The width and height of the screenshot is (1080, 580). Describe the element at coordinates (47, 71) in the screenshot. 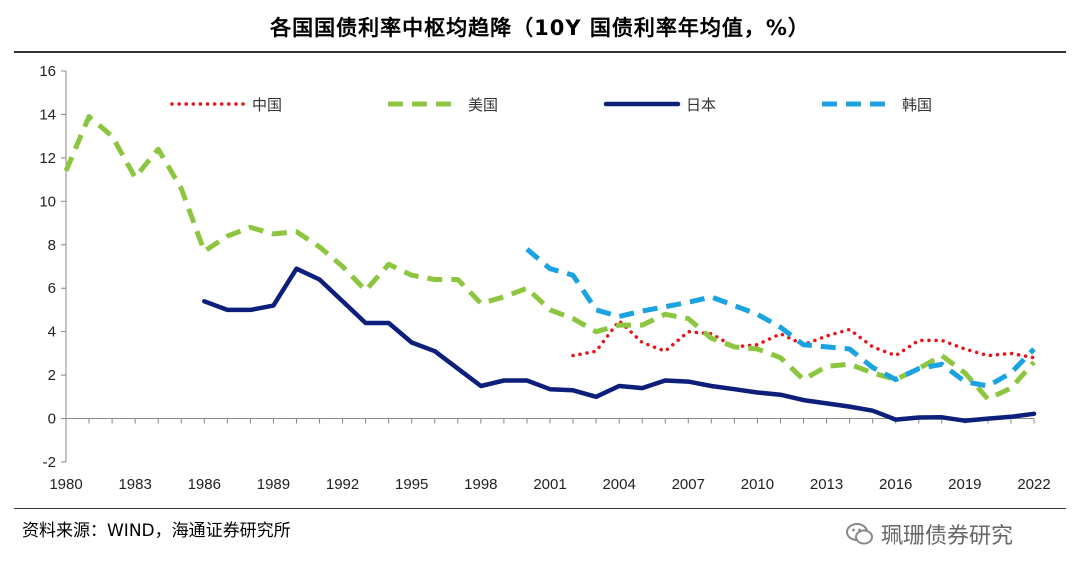

I see `y-tick-label: 16` at that location.